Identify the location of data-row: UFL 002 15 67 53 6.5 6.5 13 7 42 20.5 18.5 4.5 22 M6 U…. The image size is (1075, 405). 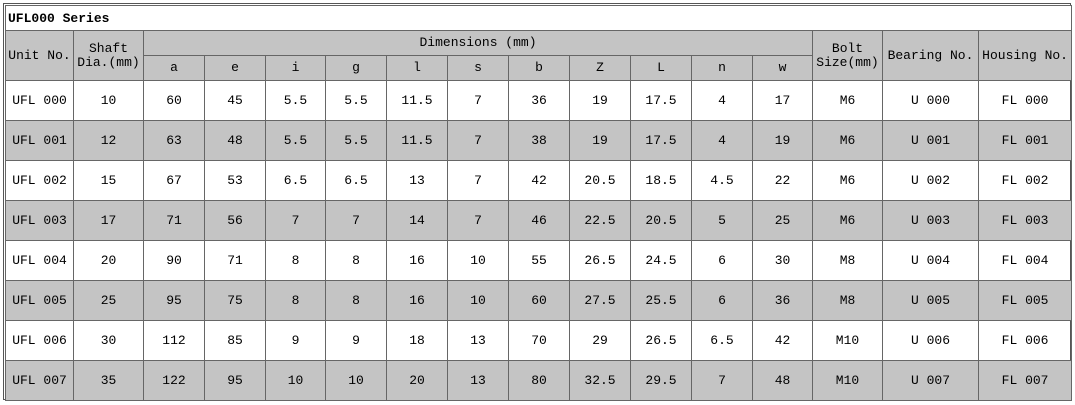
(539, 180).